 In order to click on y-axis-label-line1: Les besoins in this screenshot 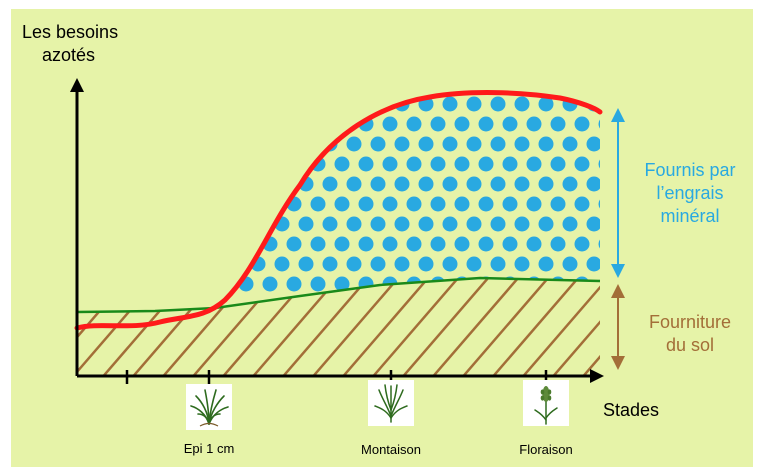, I will do `click(70, 32)`.